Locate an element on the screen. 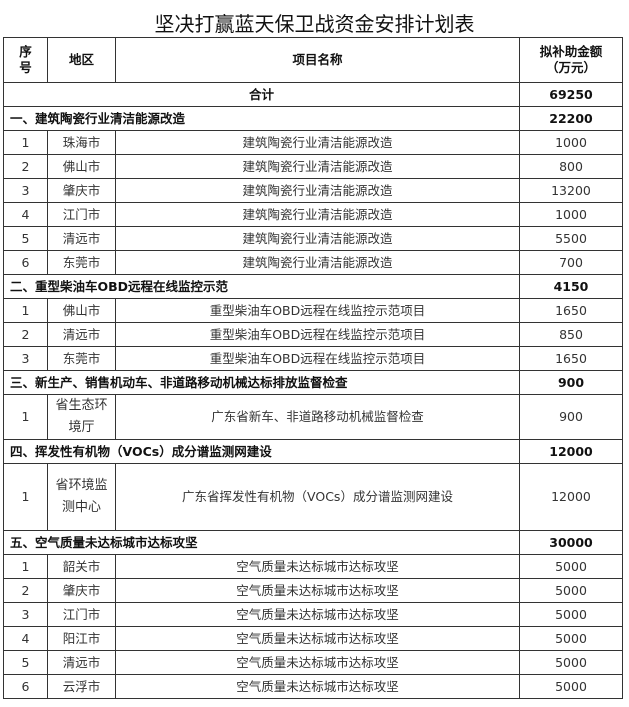  header-amount-unit: （万元） is located at coordinates (570, 67).